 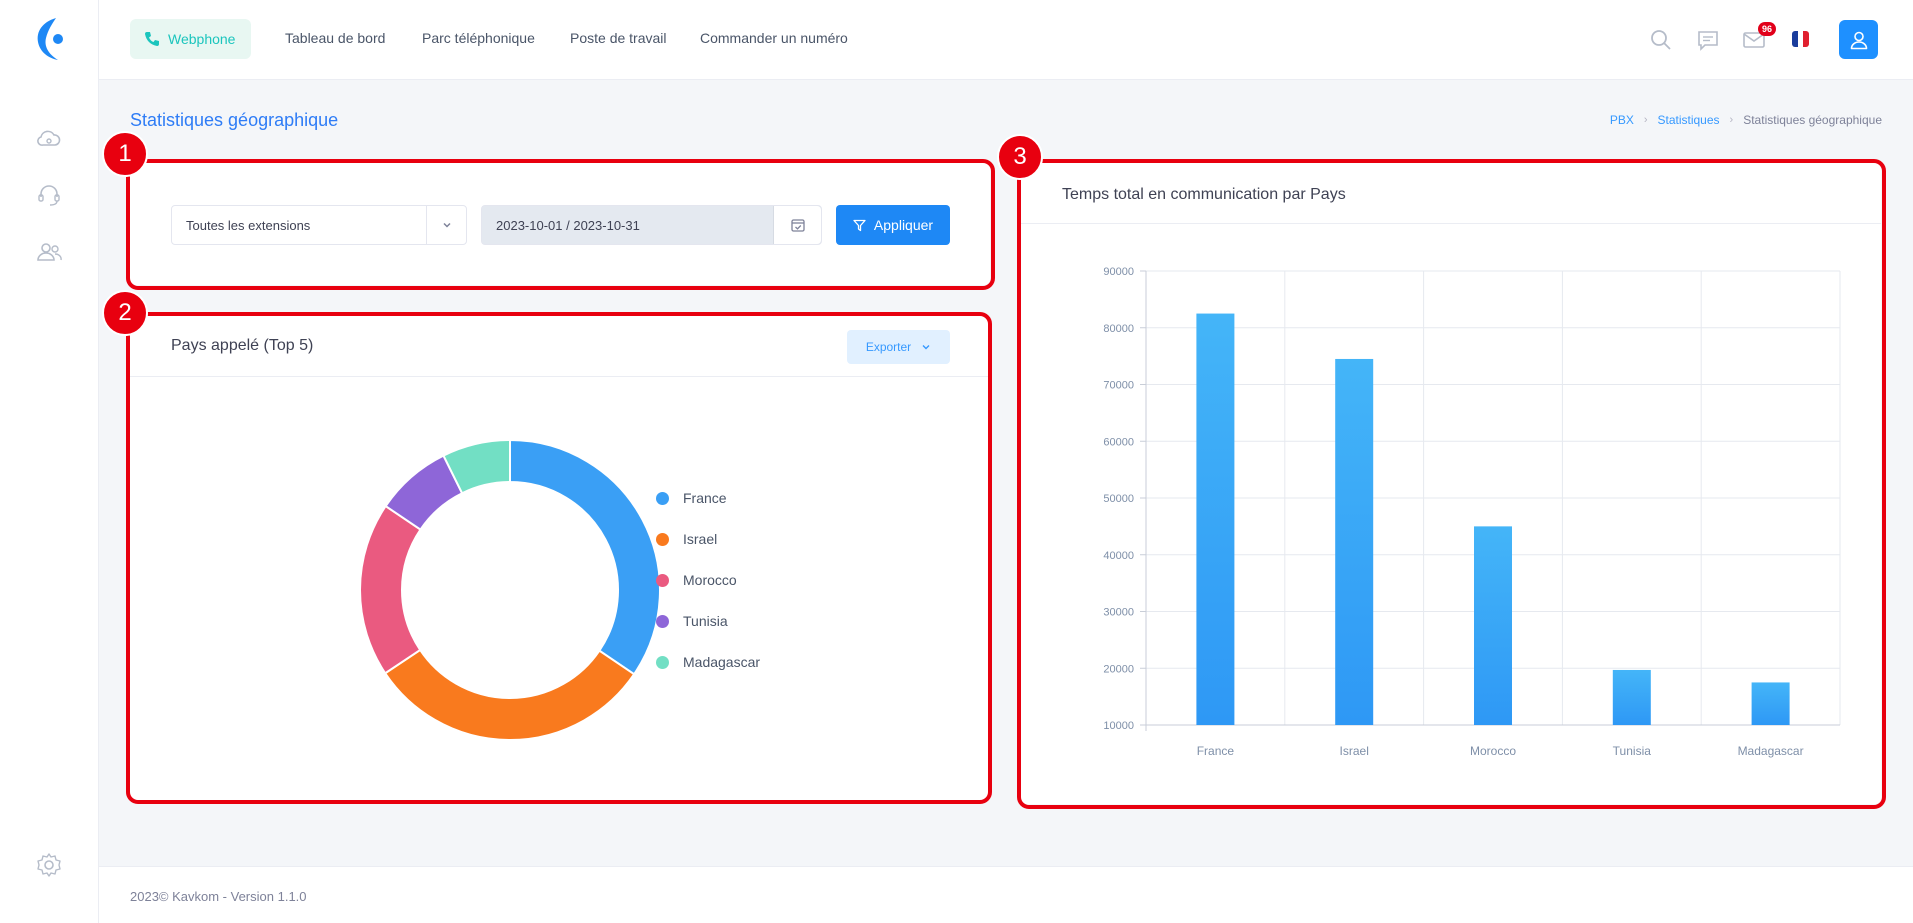 What do you see at coordinates (1020, 157) in the screenshot?
I see `annotation-badge-3: 3` at bounding box center [1020, 157].